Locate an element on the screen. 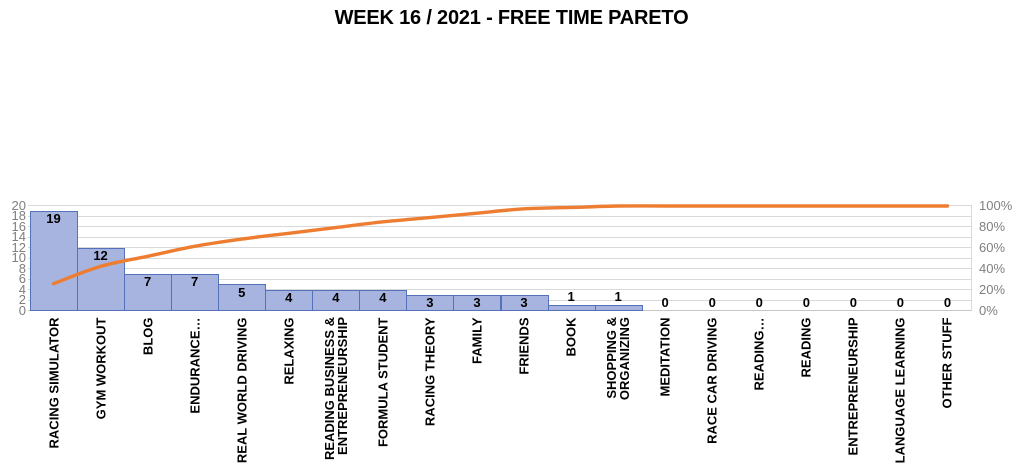 This screenshot has width=1023, height=474. percent-axis-tick-label: 60% is located at coordinates (992, 247).